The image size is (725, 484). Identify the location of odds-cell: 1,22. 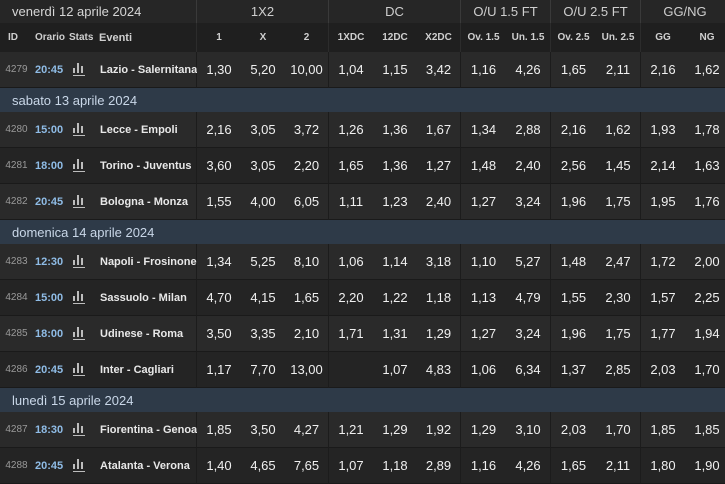
(395, 298).